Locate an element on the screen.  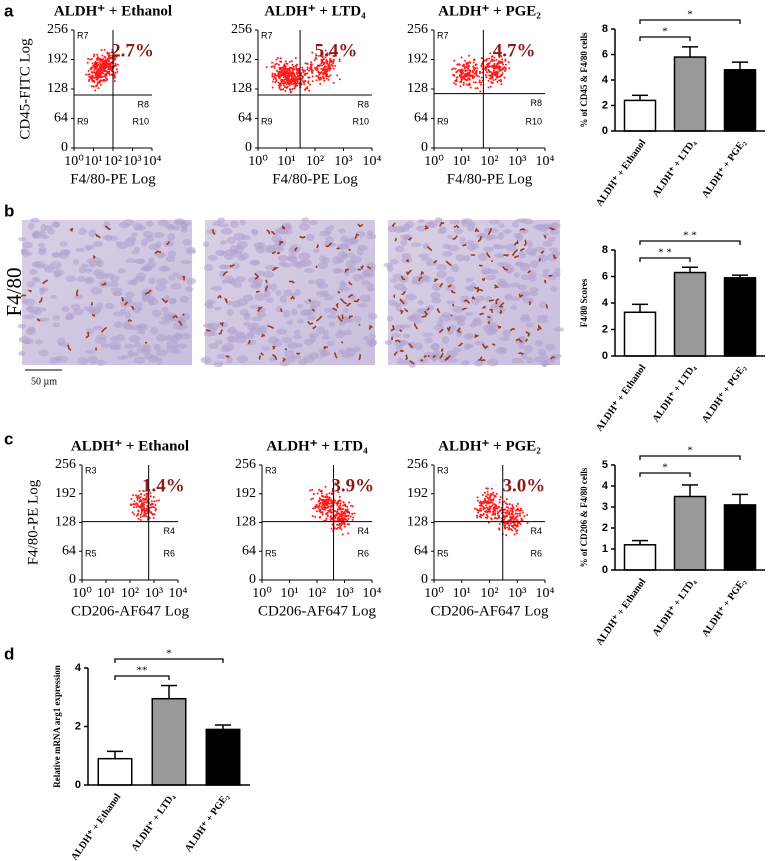
bar is located at coordinates (640, 115).